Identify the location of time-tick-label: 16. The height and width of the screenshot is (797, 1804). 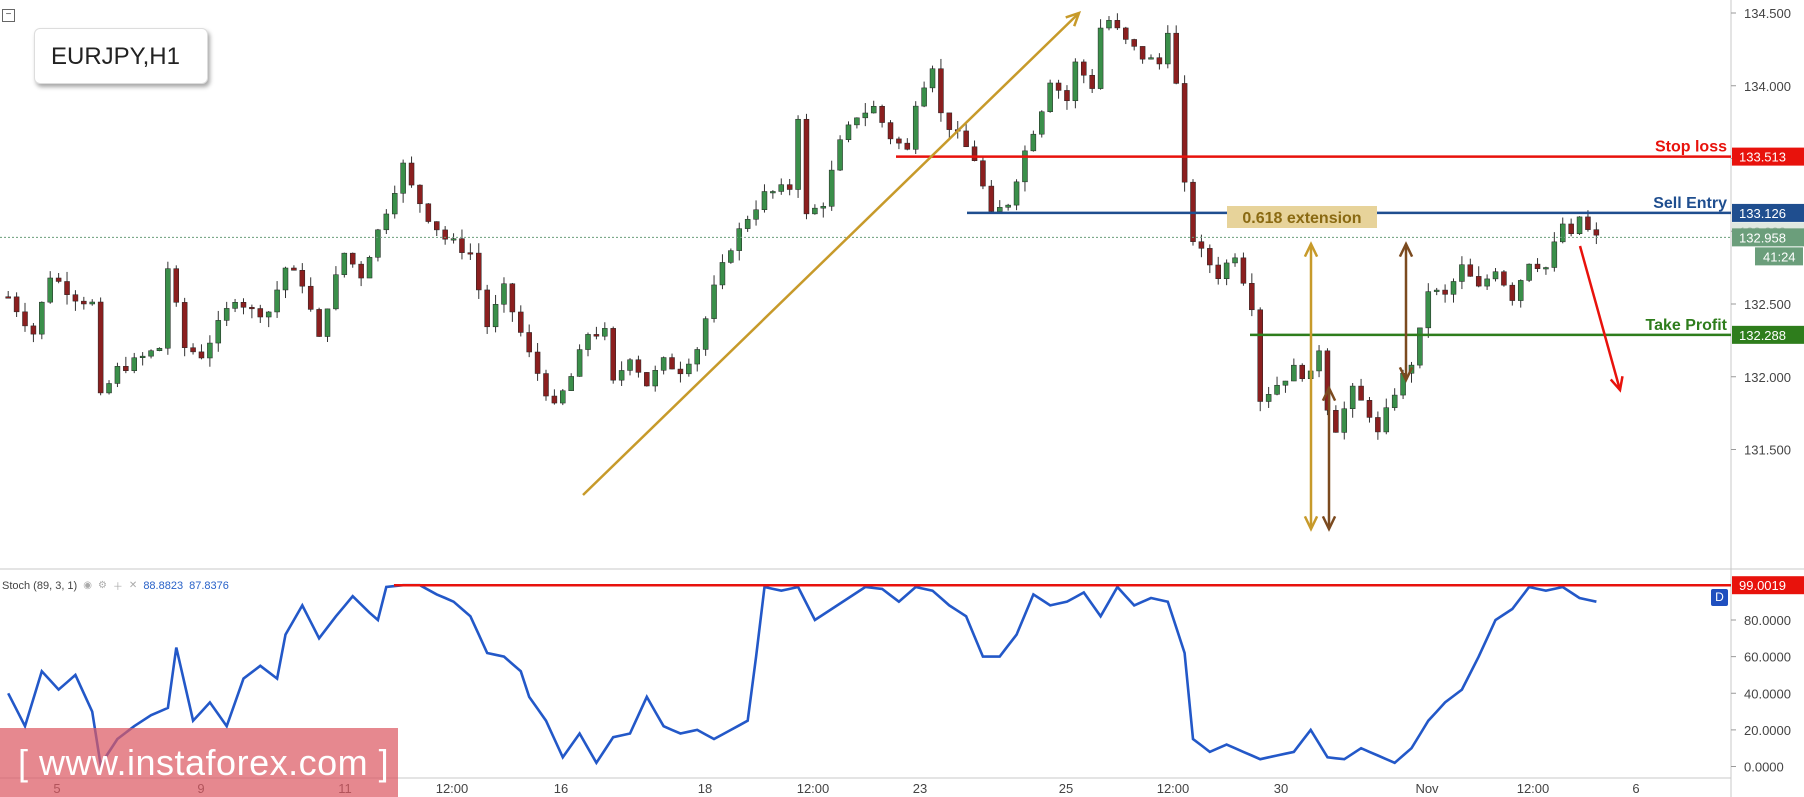
(561, 788).